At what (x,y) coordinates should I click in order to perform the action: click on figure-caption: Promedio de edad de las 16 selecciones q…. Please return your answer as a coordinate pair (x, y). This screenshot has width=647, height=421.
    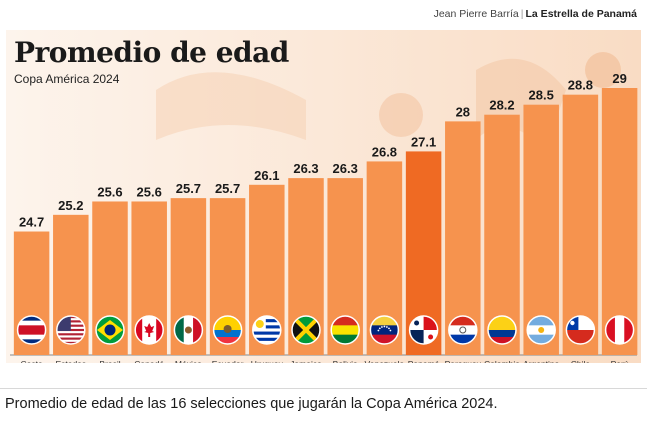
    Looking at the image, I should click on (251, 404).